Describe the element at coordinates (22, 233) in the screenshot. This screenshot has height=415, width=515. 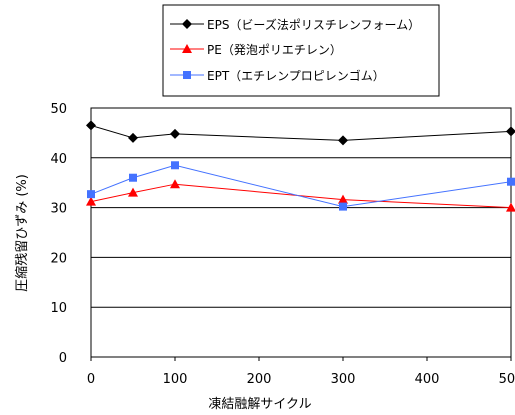
I see `y-axis-title: 圧縮残留ひずみ (%)` at that location.